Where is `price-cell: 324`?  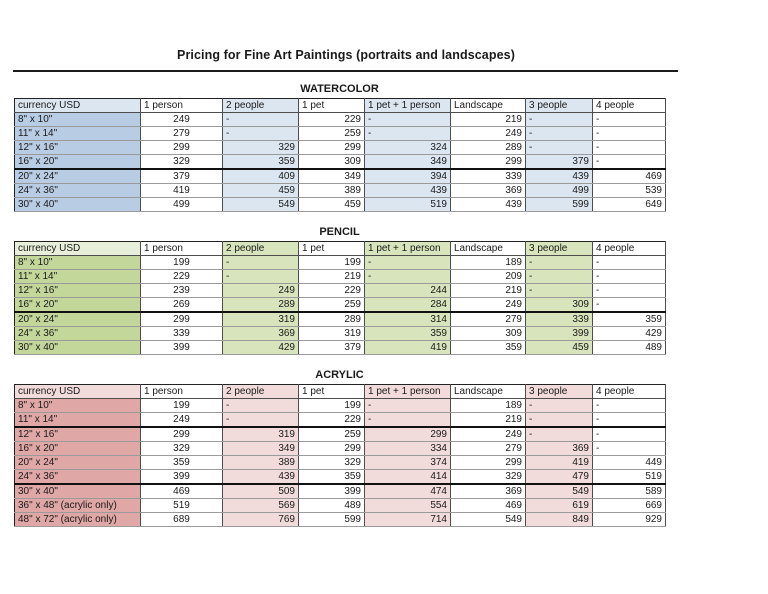
price-cell: 324 is located at coordinates (407, 147).